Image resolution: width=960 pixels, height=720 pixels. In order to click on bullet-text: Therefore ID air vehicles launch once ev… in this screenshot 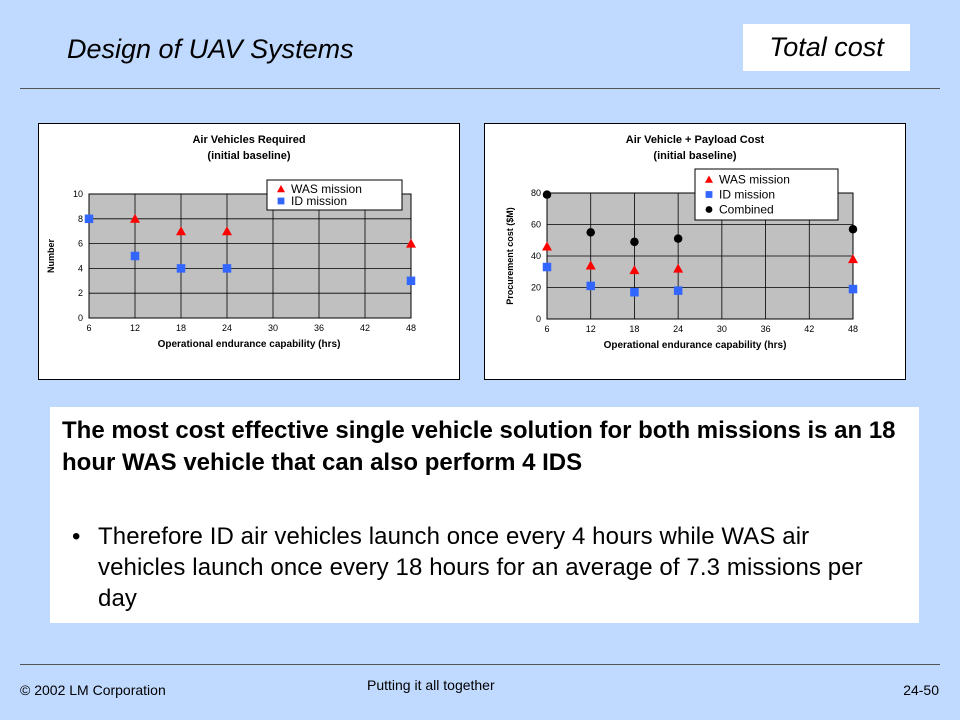, I will do `click(480, 567)`.